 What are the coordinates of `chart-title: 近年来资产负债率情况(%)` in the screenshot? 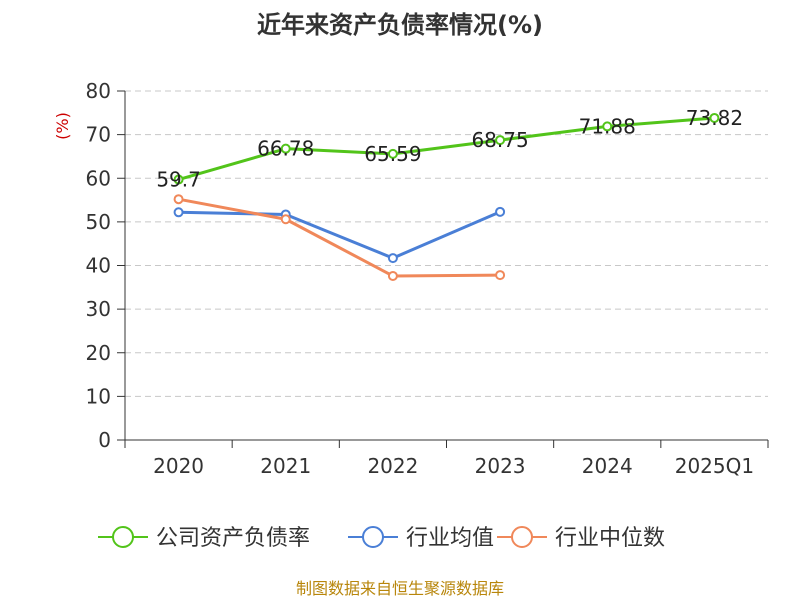 It's located at (400, 25).